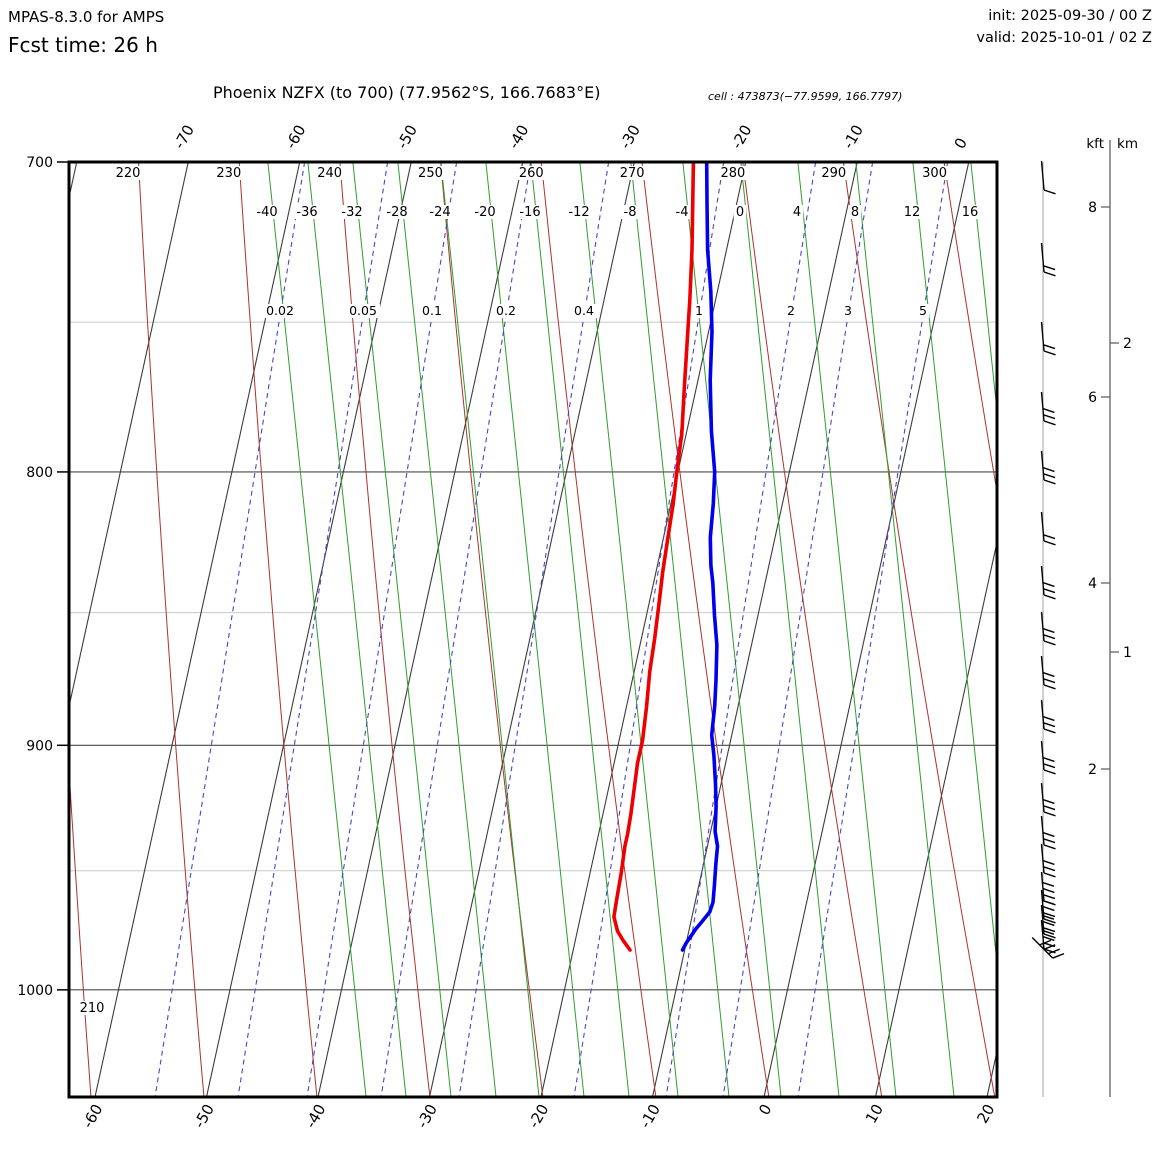 The width and height of the screenshot is (1160, 1165). I want to click on svg-text: 260, so click(531, 173).